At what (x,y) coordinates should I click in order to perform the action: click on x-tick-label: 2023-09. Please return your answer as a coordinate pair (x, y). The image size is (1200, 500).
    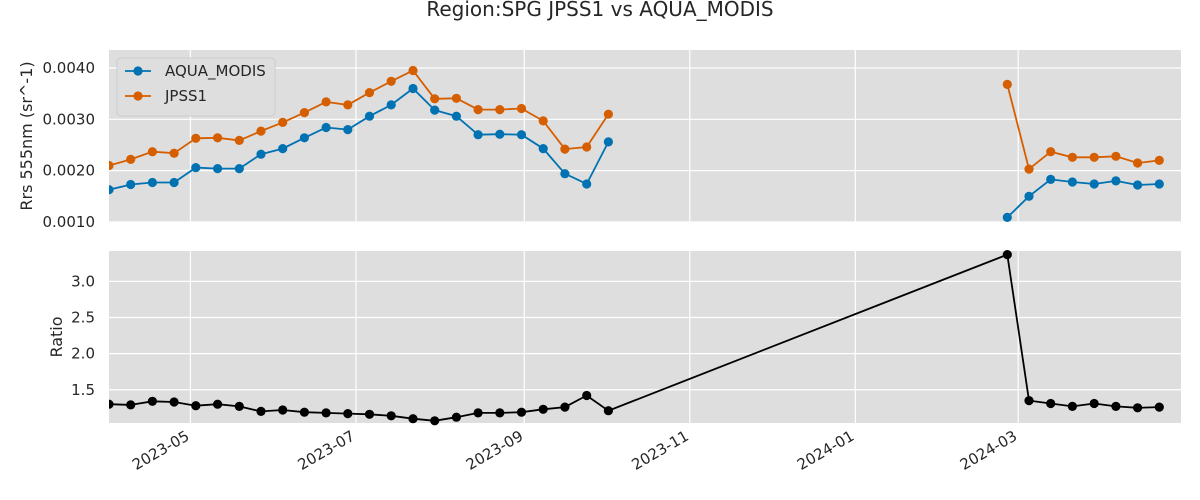
    Looking at the image, I should click on (494, 450).